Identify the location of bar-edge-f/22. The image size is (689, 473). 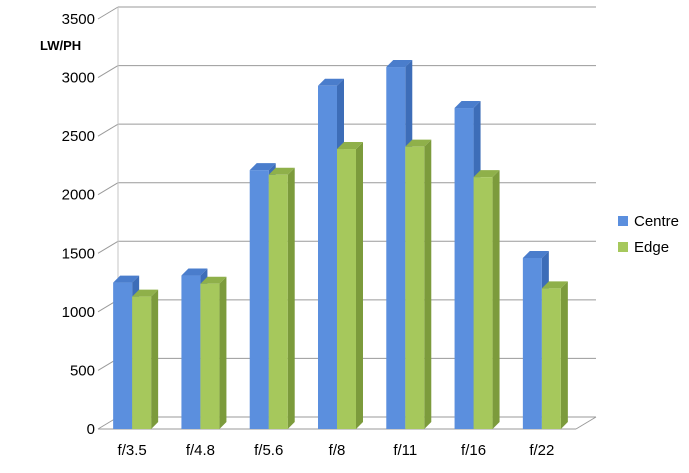
(554, 355).